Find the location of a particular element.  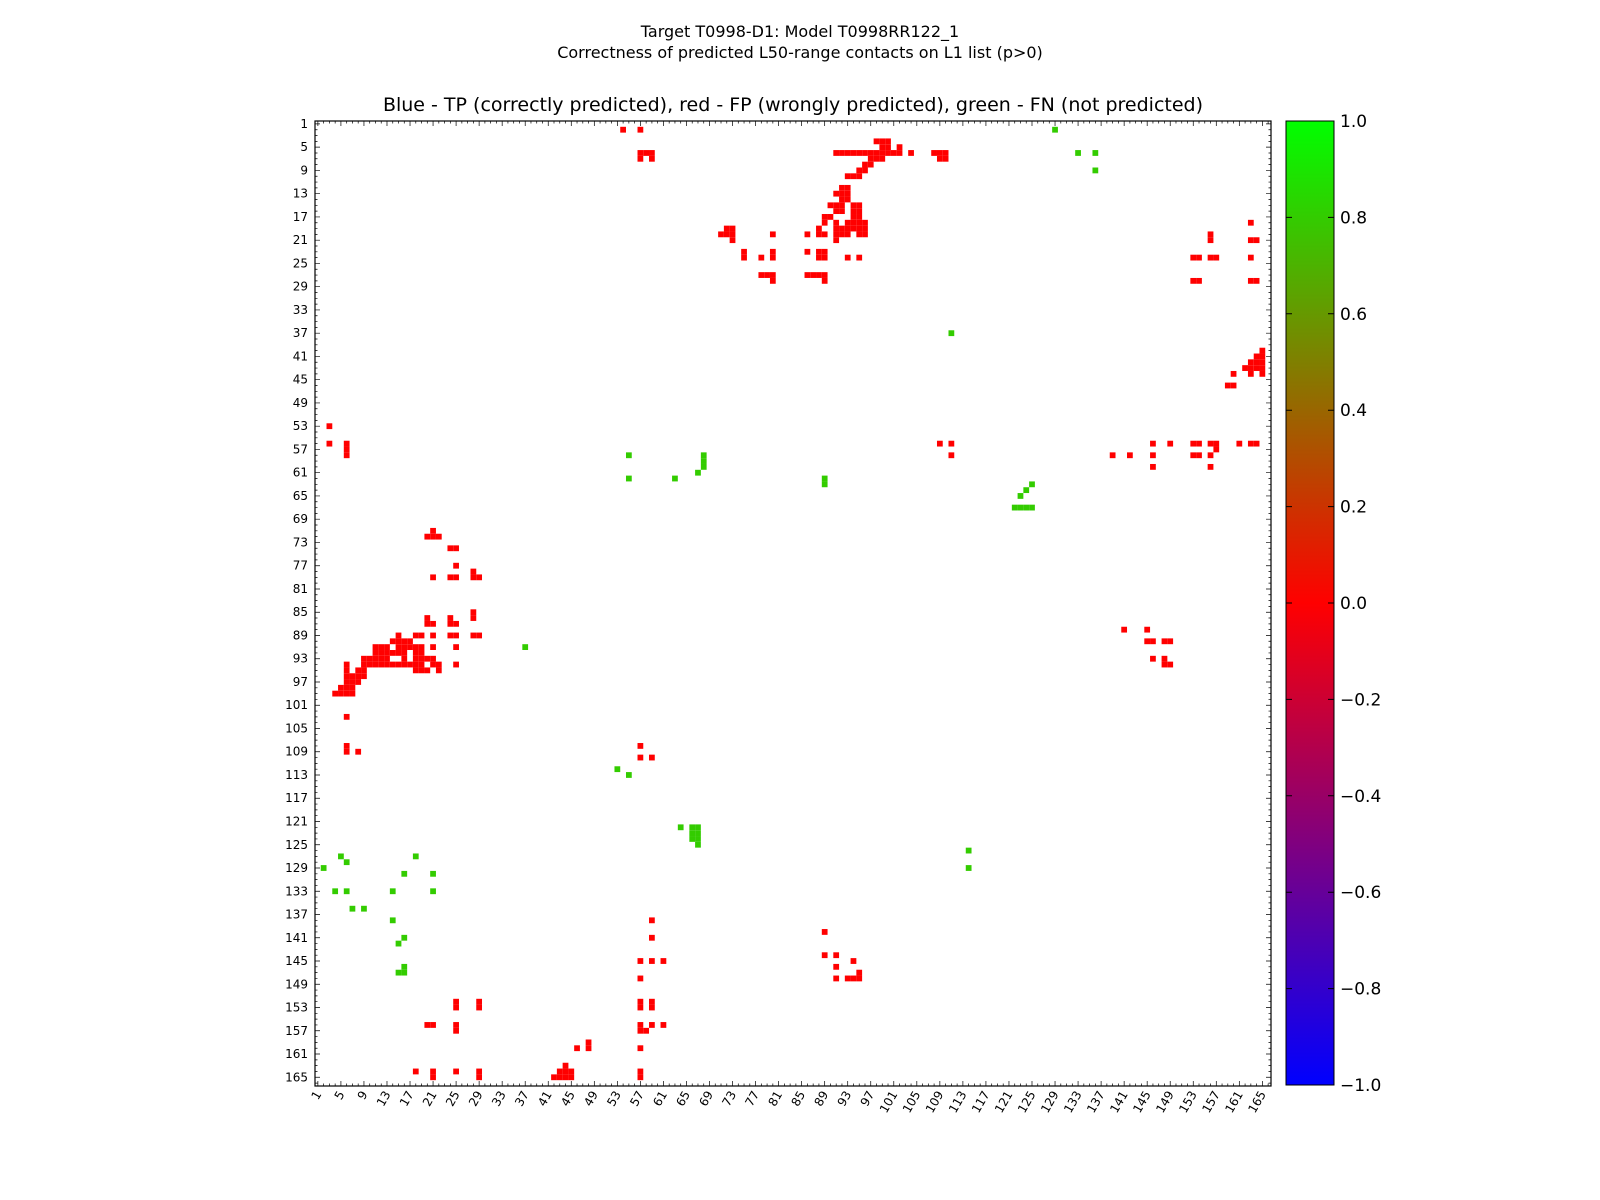

x-tick-label: 121 is located at coordinates (1004, 1102).